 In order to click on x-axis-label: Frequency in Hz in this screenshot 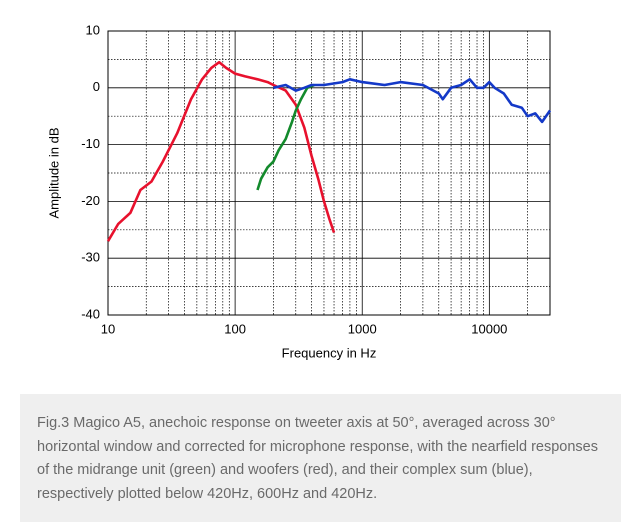, I will do `click(329, 352)`.